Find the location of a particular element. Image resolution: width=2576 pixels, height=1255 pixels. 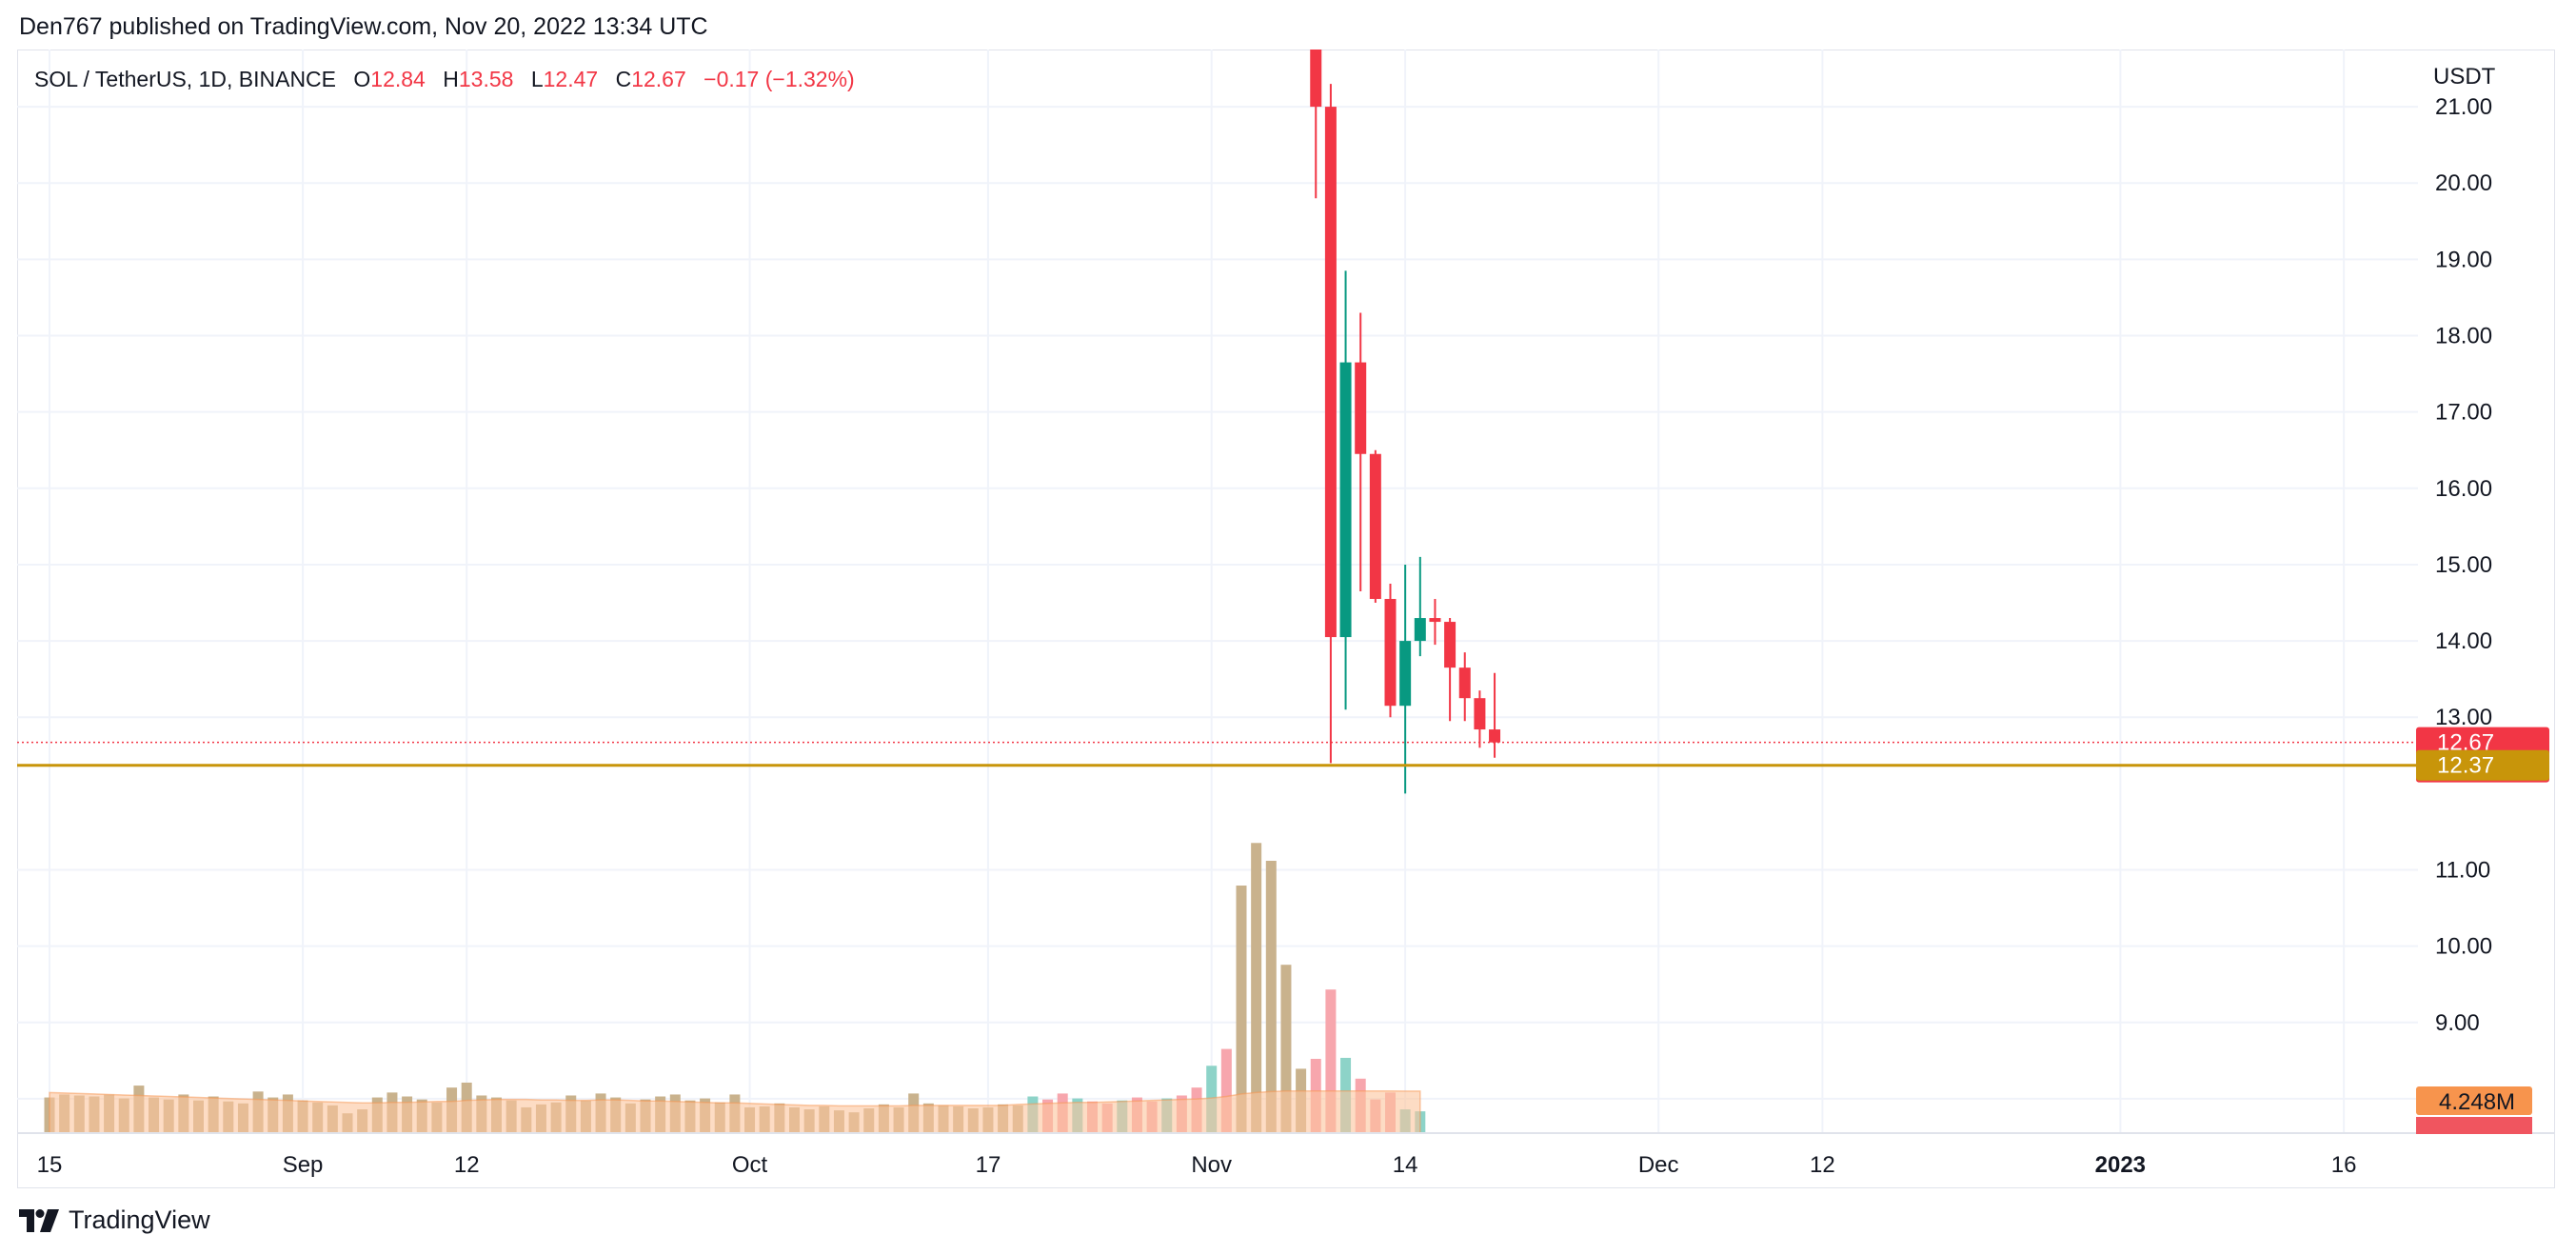

x-tick-label: Sep is located at coordinates (303, 1165).